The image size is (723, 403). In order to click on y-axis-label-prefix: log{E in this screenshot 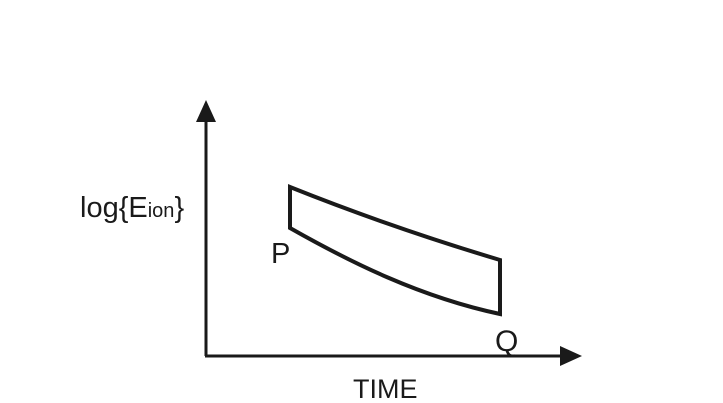, I will do `click(114, 208)`.